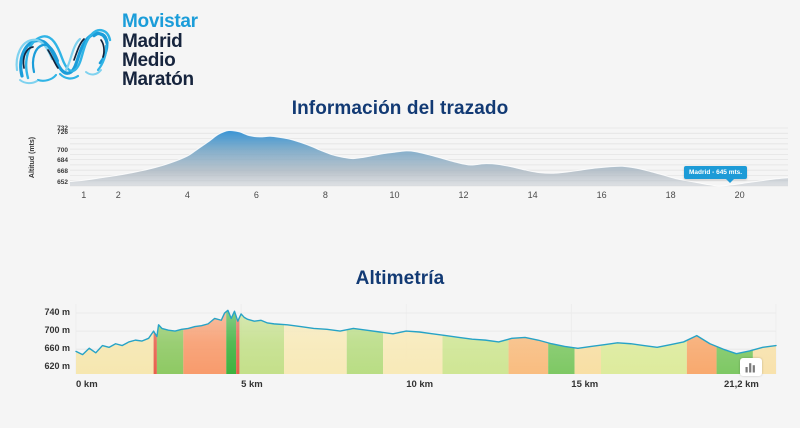  I want to click on madrid-altitude-tooltip: Madrid - 645 mts., so click(716, 174).